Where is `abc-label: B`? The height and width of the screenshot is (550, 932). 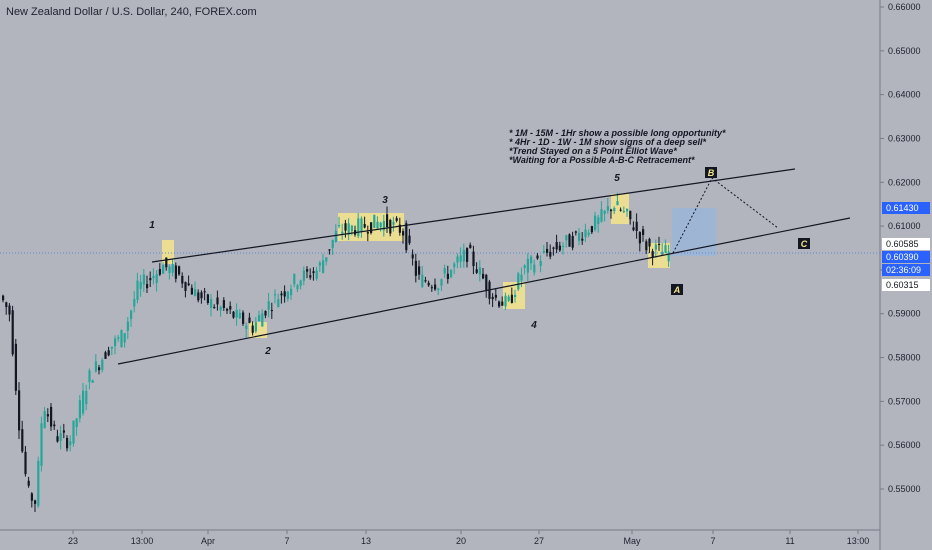
abc-label: B is located at coordinates (711, 173).